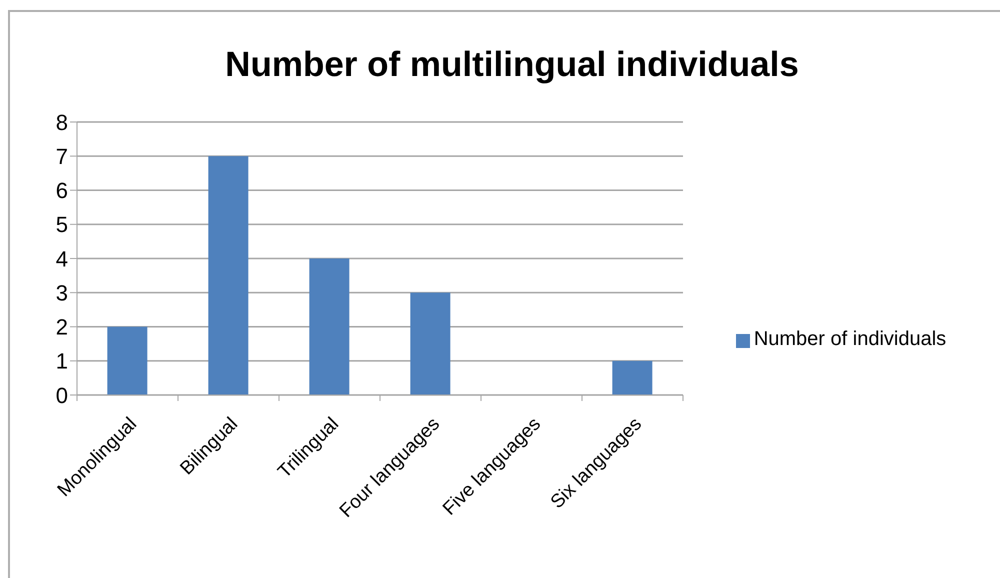  I want to click on y-tick-label: 2, so click(62, 327).